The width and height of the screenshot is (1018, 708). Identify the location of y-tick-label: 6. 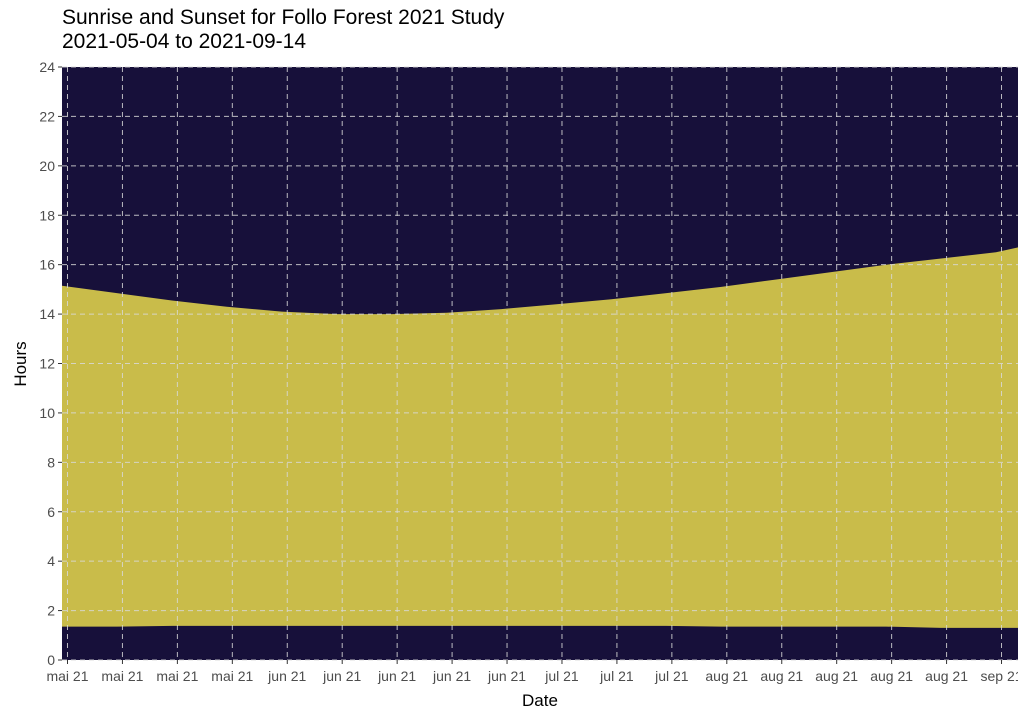
(51, 512).